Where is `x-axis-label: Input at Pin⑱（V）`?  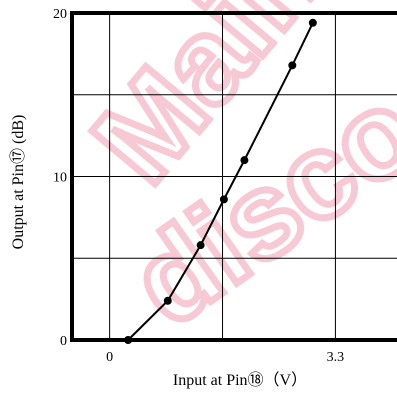 x-axis-label: Input at Pin⑱（V） is located at coordinates (240, 380).